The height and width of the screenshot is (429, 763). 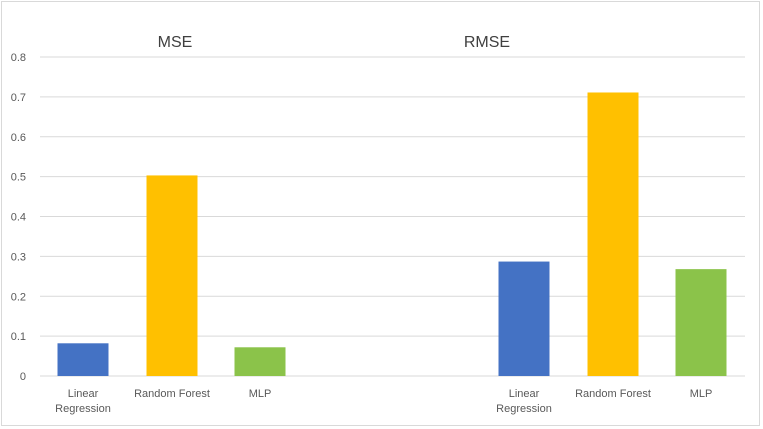 What do you see at coordinates (18, 138) in the screenshot?
I see `y-tick-label: 0.6` at bounding box center [18, 138].